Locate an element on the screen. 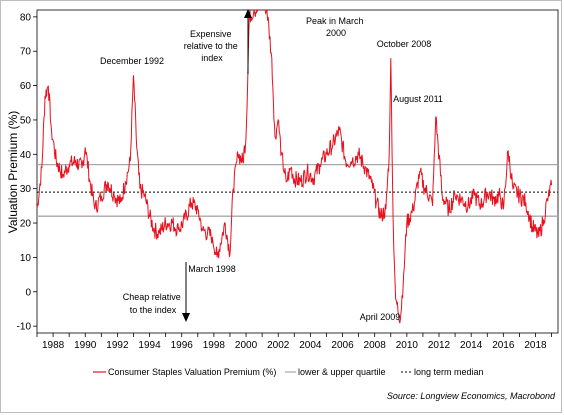 The width and height of the screenshot is (564, 415). annotation-april-2009: April 2009 is located at coordinates (380, 317).